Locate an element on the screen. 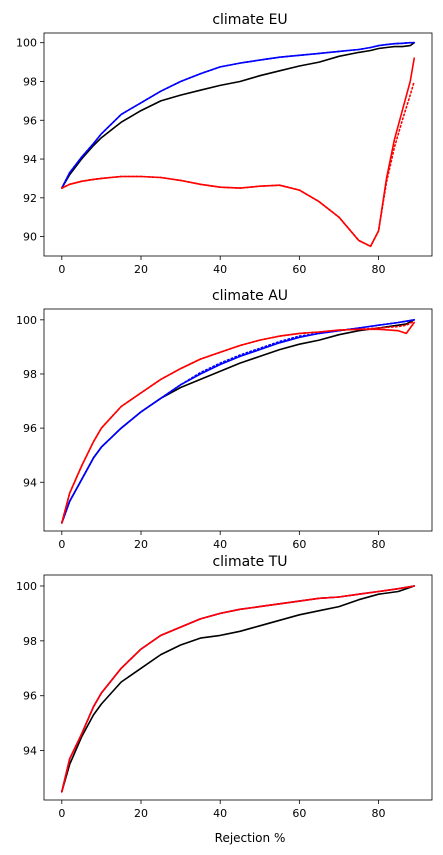 This screenshot has width=443, height=855. chart-title-au: climate AU is located at coordinates (250, 296).